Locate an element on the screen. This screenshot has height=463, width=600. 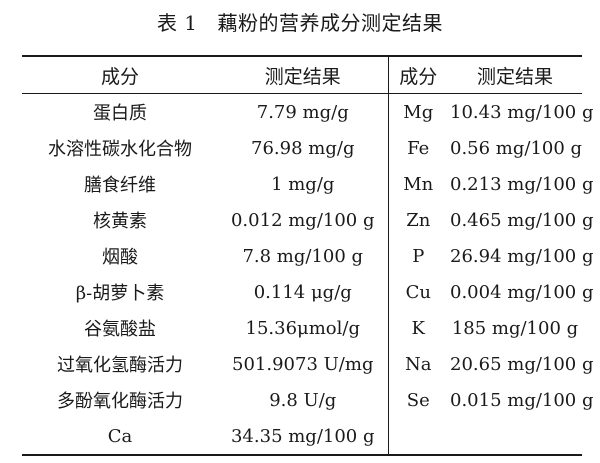
header-result-1: 测定结果 is located at coordinates (303, 75).